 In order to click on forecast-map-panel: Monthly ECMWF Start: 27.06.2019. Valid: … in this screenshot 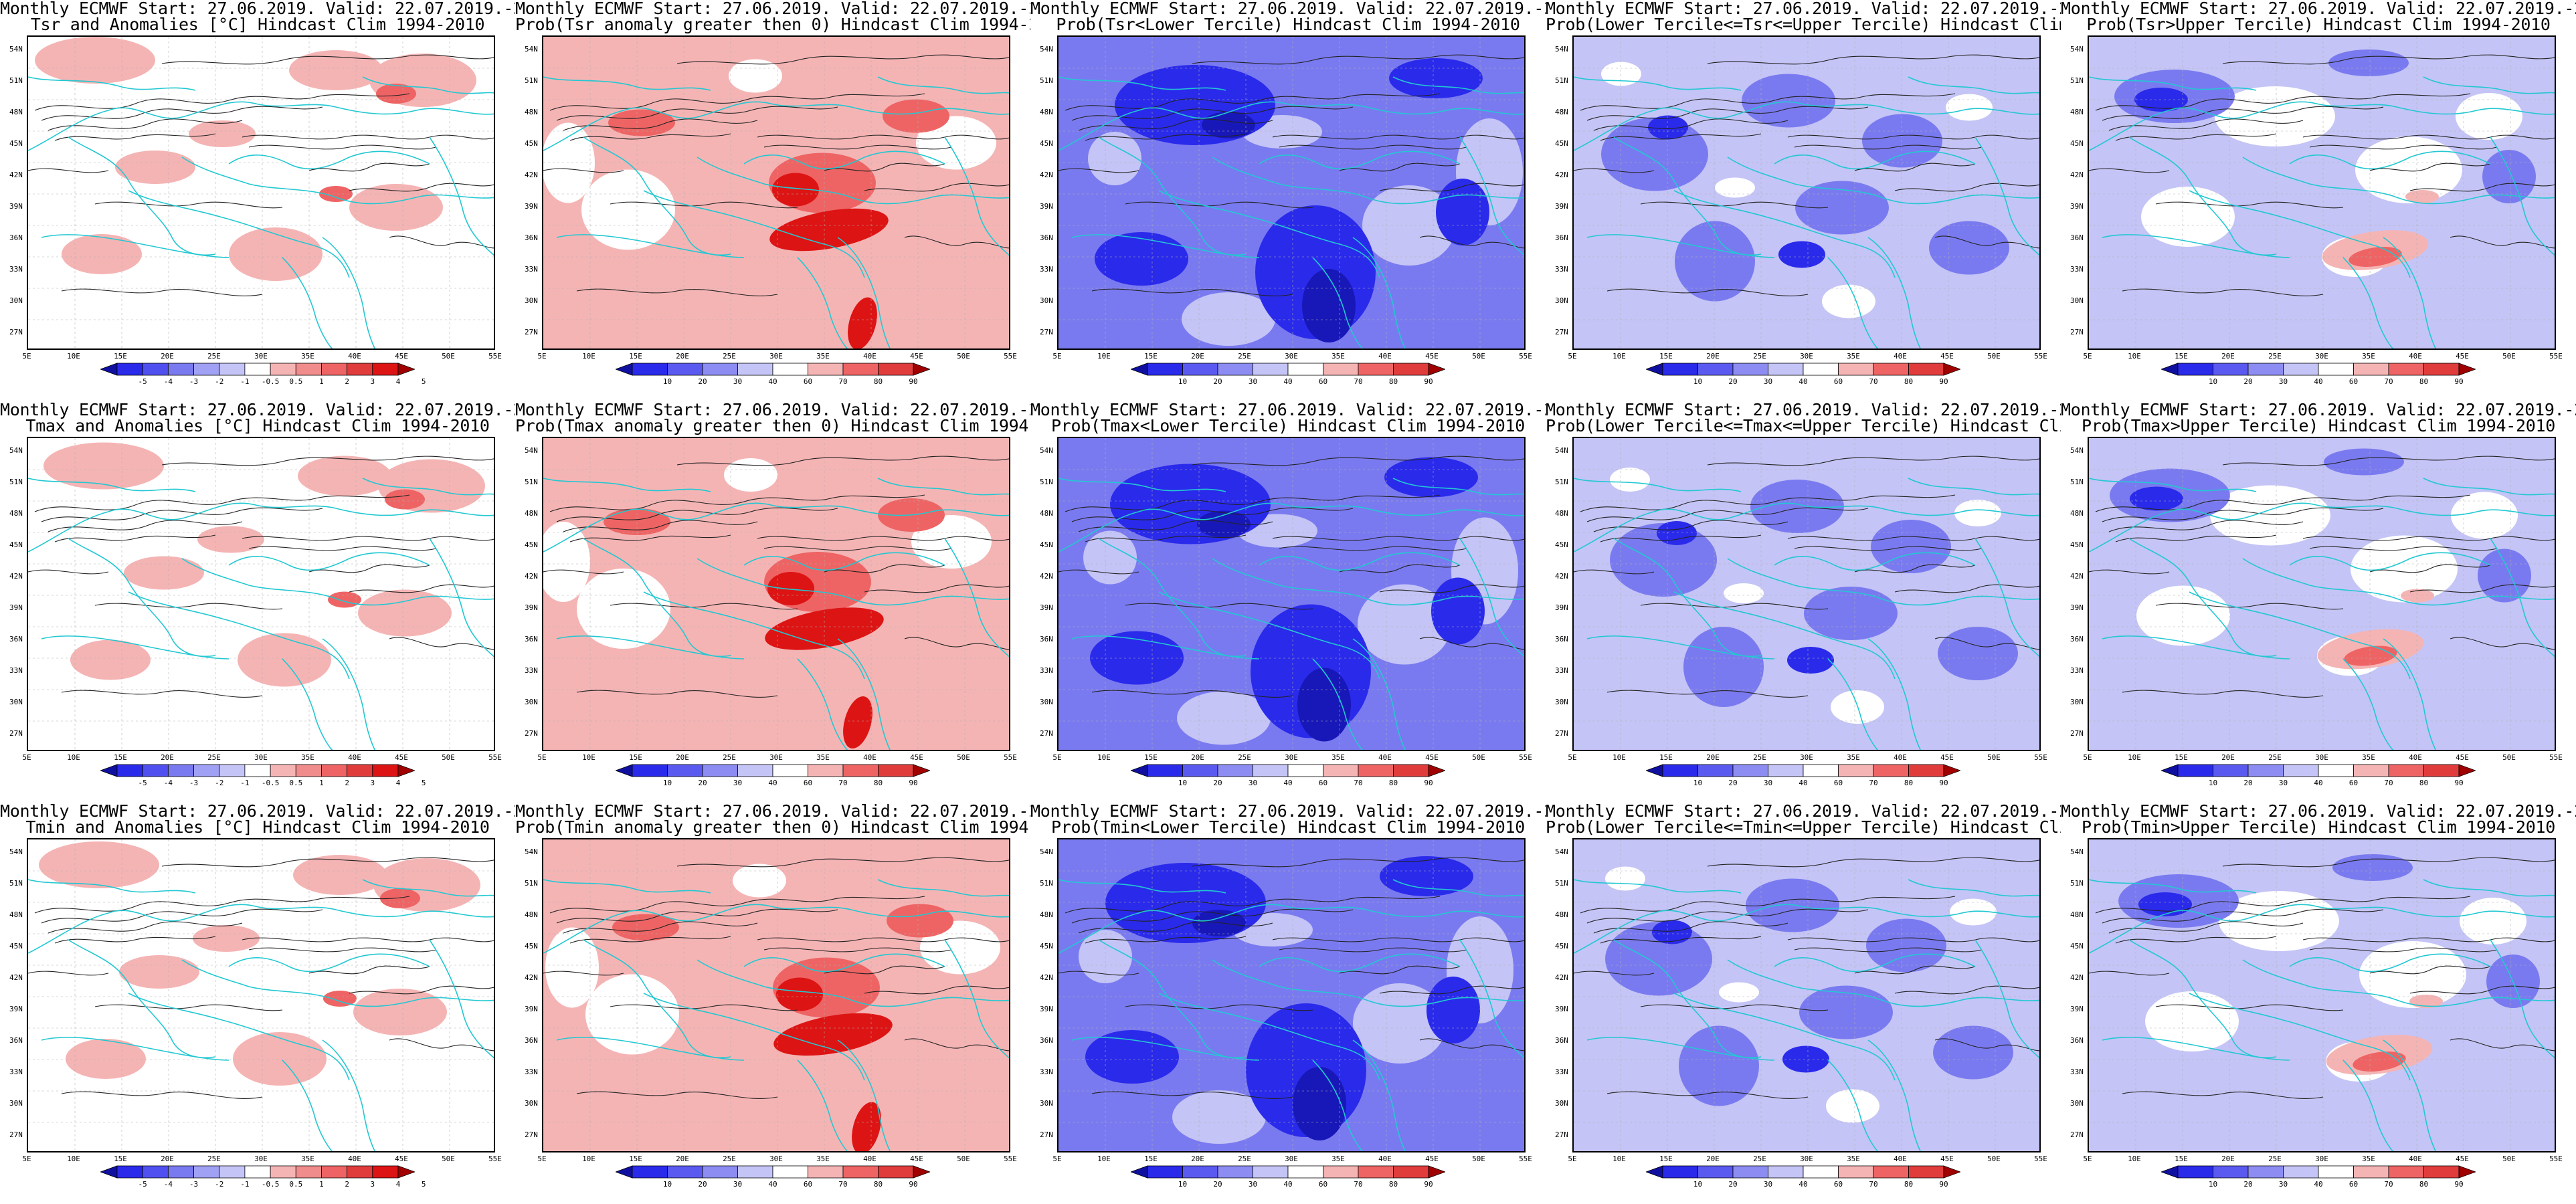, I will do `click(1803, 602)`.